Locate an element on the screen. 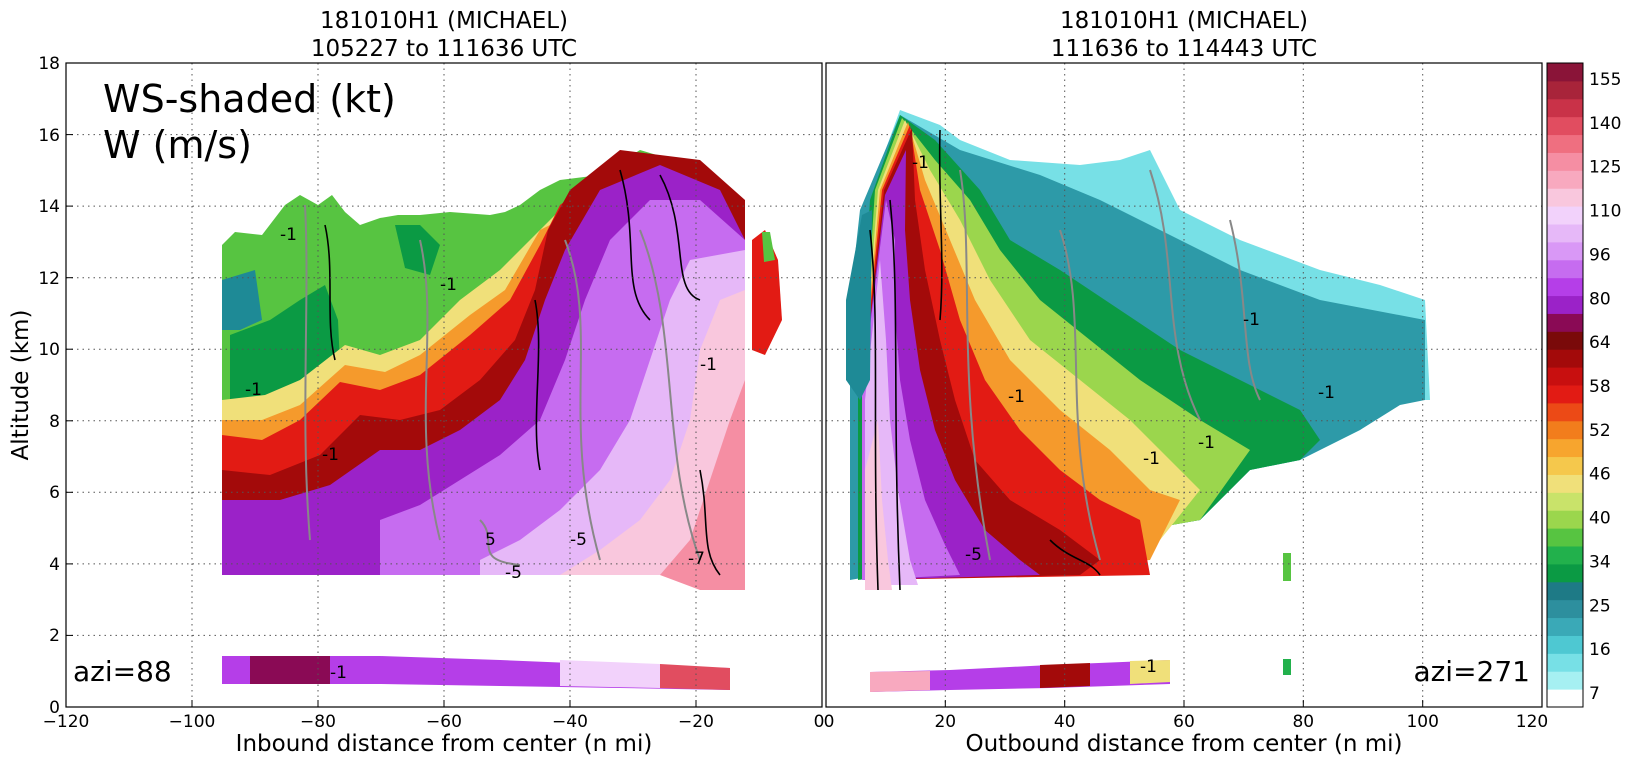  left-azimuth-label: azi=88 is located at coordinates (122, 671).